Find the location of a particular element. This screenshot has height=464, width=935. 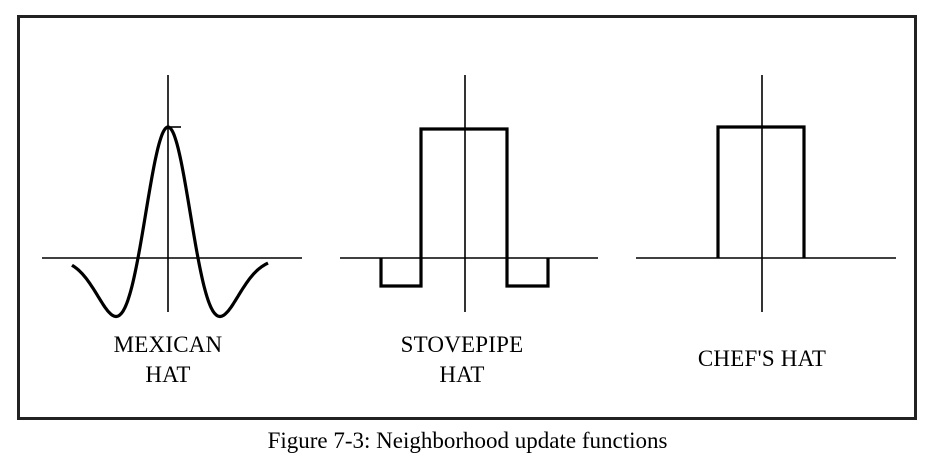

stovepipe-hat-diagram is located at coordinates (469, 193).